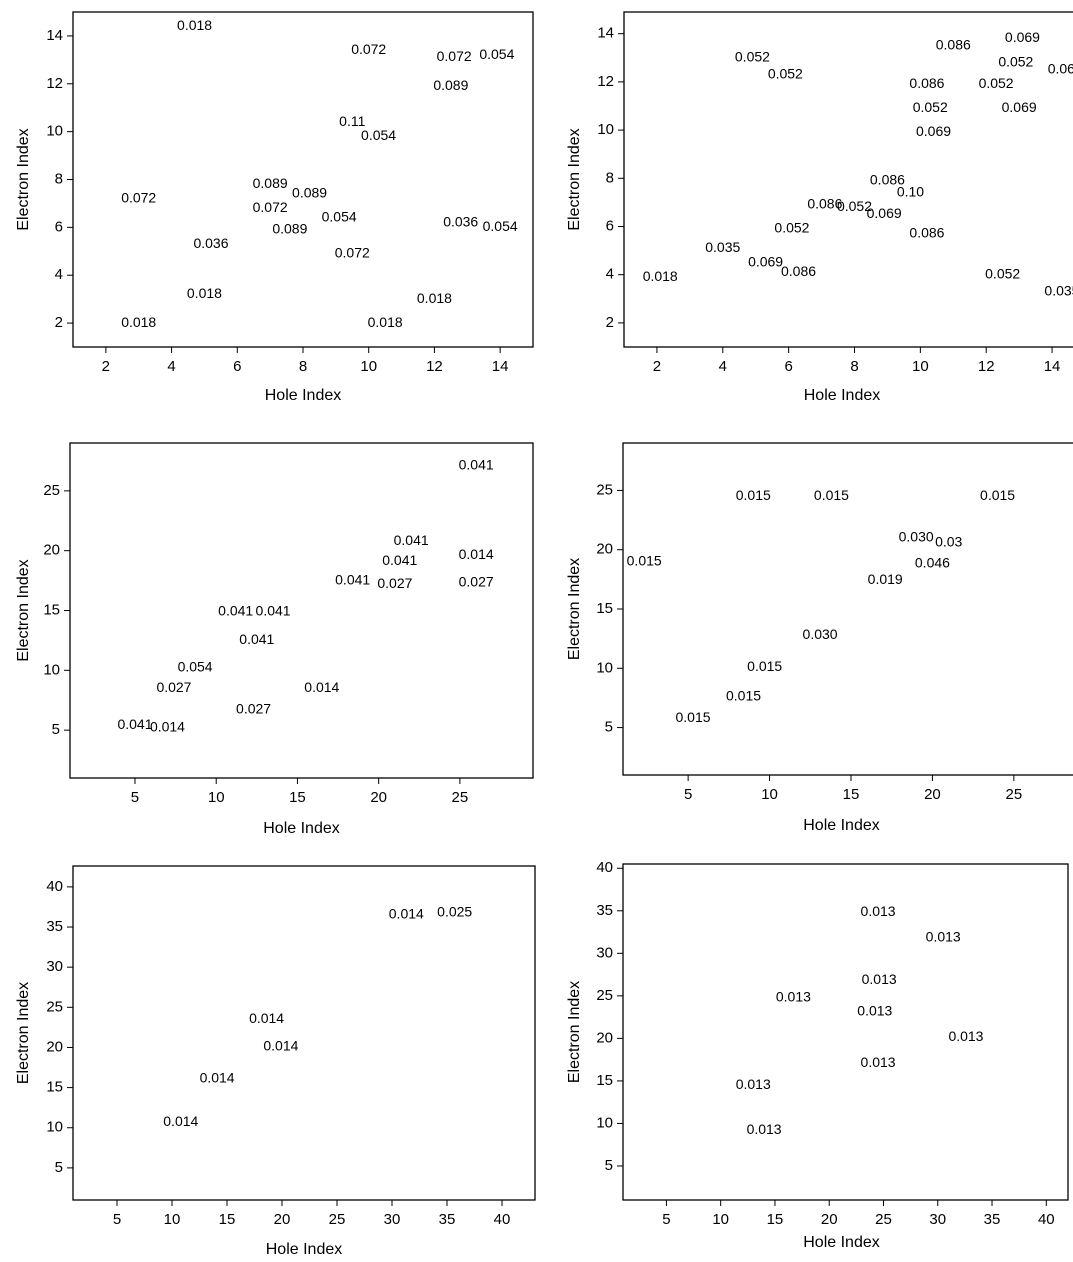 Image resolution: width=1073 pixels, height=1262 pixels. What do you see at coordinates (883, 1219) in the screenshot?
I see `x-tick-label: 25` at bounding box center [883, 1219].